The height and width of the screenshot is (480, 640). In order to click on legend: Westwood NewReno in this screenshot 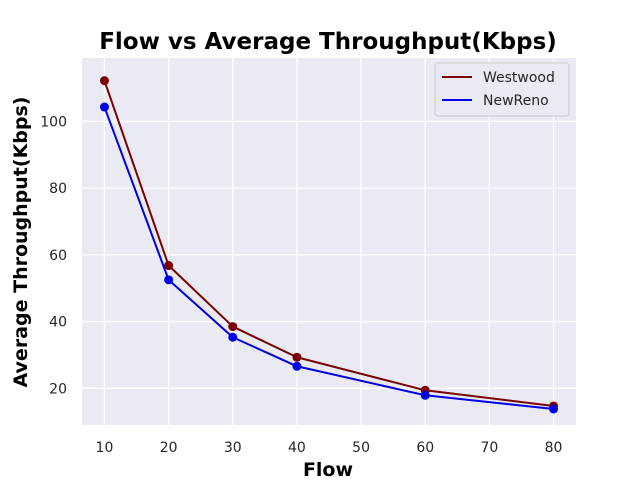, I will do `click(502, 89)`.